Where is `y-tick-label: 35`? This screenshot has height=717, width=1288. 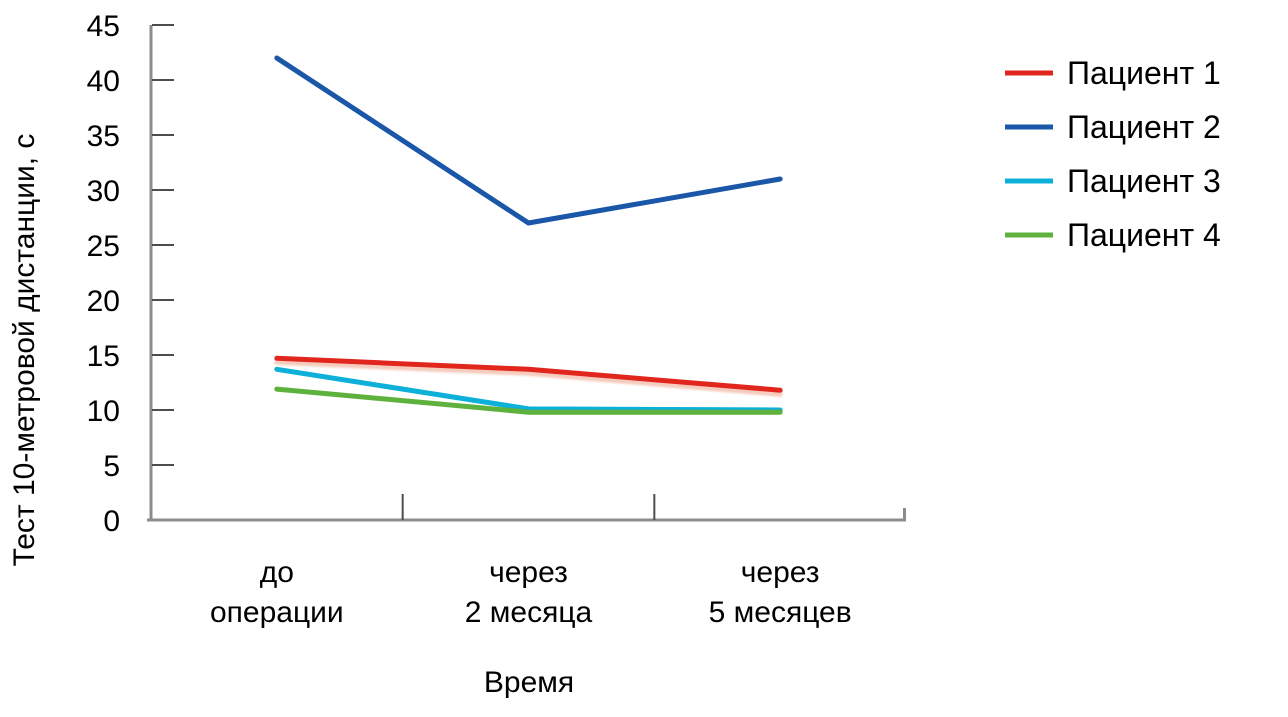 y-tick-label: 35 is located at coordinates (103, 136).